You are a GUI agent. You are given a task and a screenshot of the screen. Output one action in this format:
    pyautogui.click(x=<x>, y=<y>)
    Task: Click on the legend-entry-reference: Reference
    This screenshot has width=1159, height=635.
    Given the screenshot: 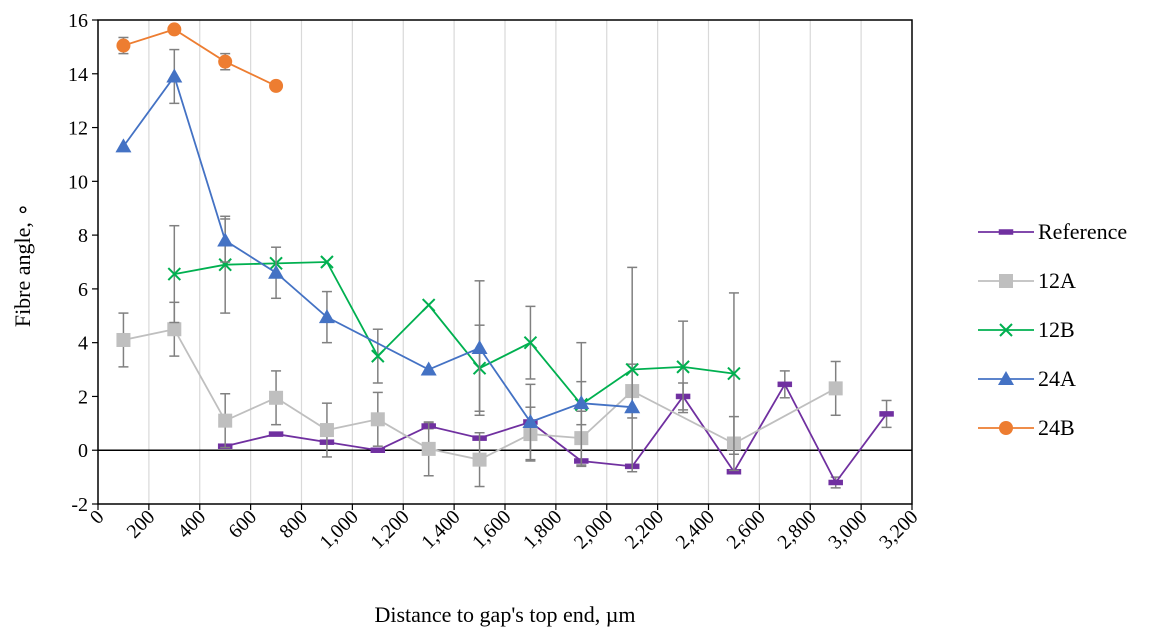 What is the action you would take?
    pyautogui.click(x=1052, y=231)
    